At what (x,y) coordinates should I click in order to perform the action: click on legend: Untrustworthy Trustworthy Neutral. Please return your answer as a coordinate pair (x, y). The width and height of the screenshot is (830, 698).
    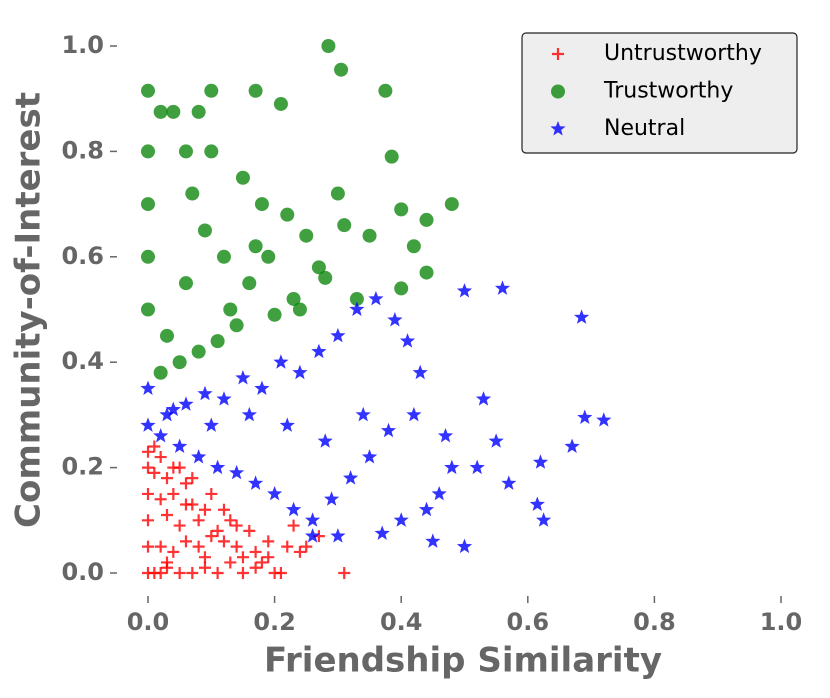
    Looking at the image, I should click on (659, 93).